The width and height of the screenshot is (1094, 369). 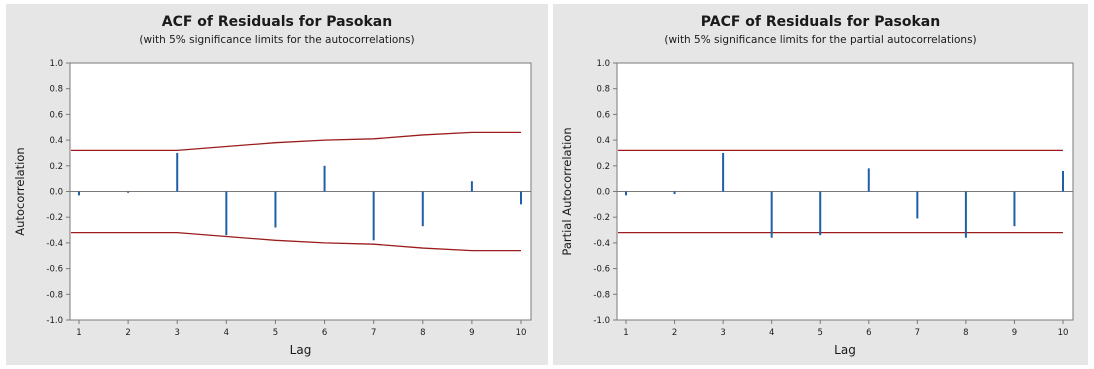 What do you see at coordinates (820, 22) in the screenshot?
I see `pacf-title: PACF of Residuals for Pasokan` at bounding box center [820, 22].